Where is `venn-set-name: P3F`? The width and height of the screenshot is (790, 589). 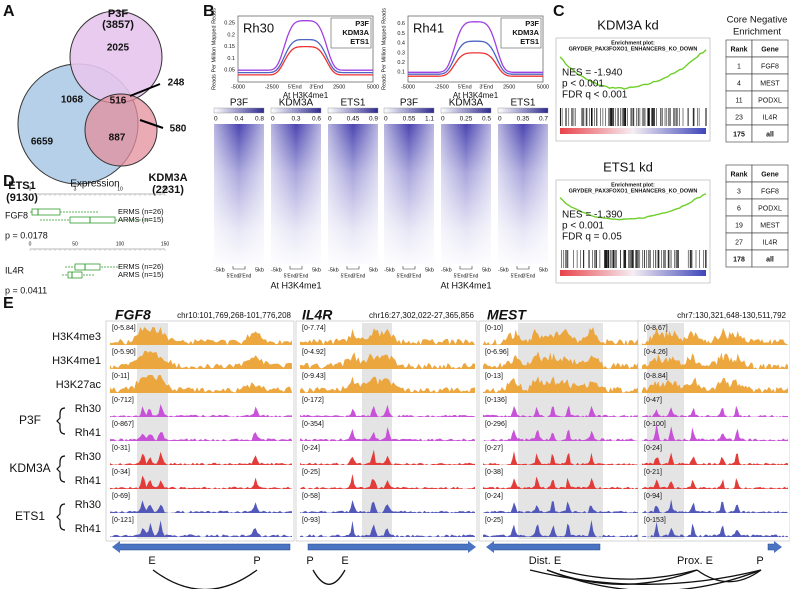 venn-set-name: P3F is located at coordinates (118, 14).